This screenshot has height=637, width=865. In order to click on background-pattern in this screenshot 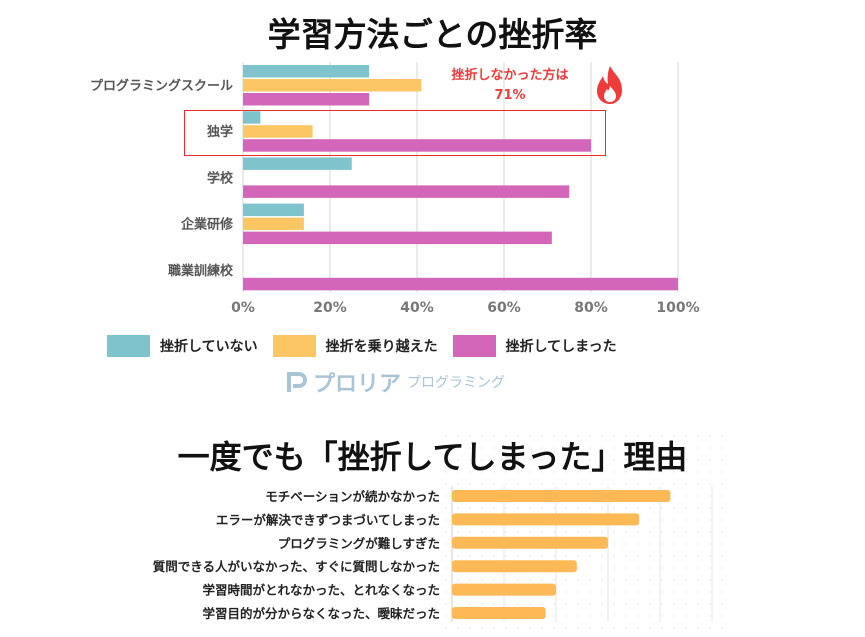, I will do `click(582, 533)`.